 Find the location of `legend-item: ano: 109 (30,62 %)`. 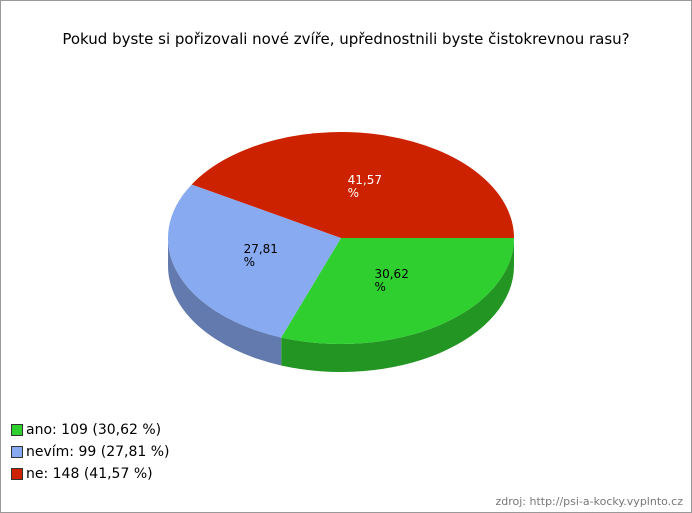

legend-item: ano: 109 (30,62 %) is located at coordinates (86, 430).